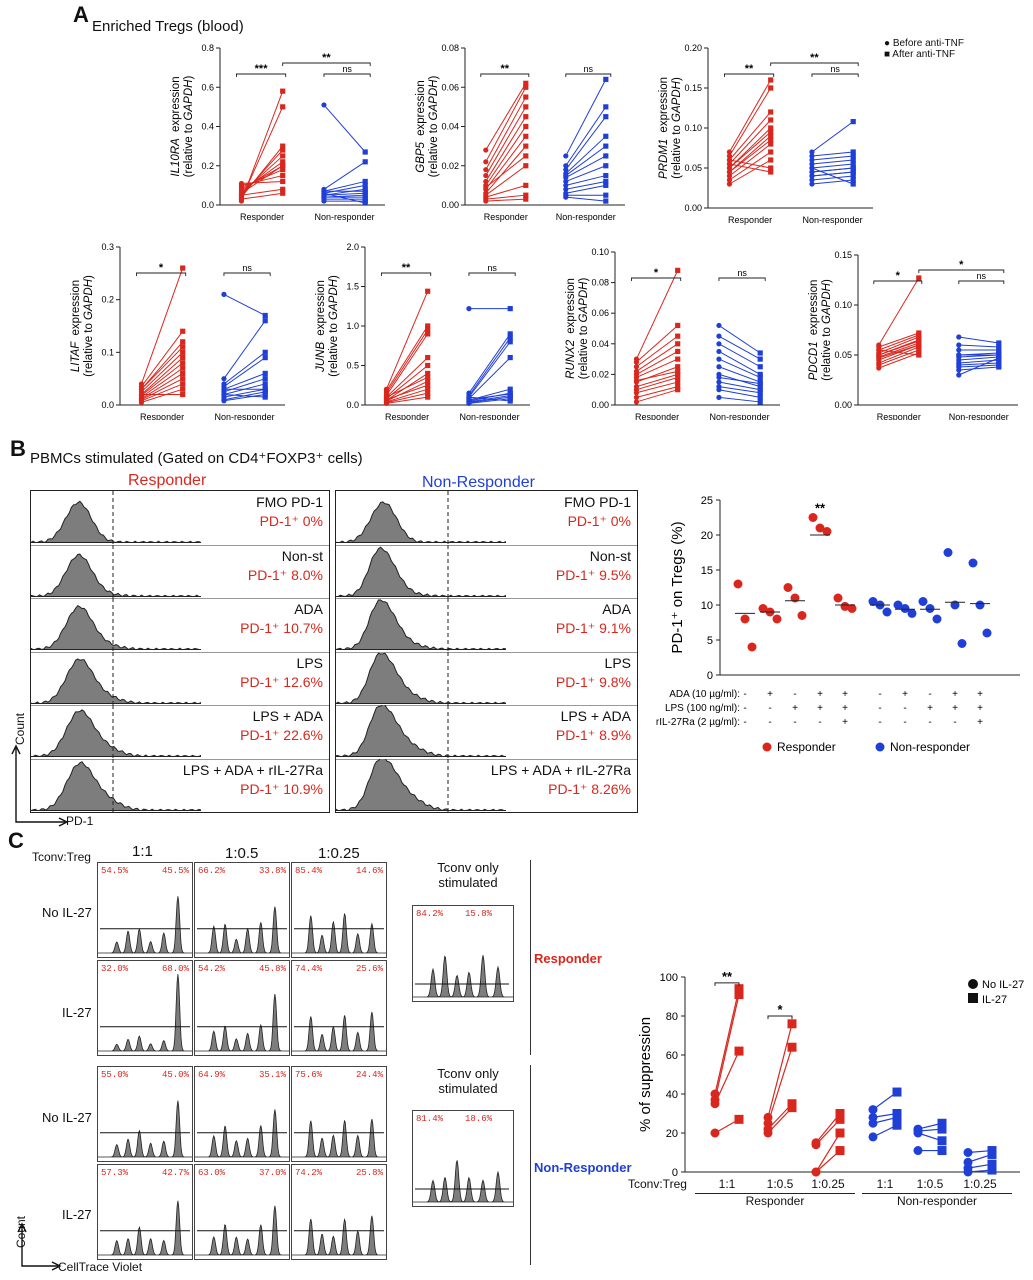 Image resolution: width=1033 pixels, height=1280 pixels. I want to click on responder-header: Responder, so click(167, 480).